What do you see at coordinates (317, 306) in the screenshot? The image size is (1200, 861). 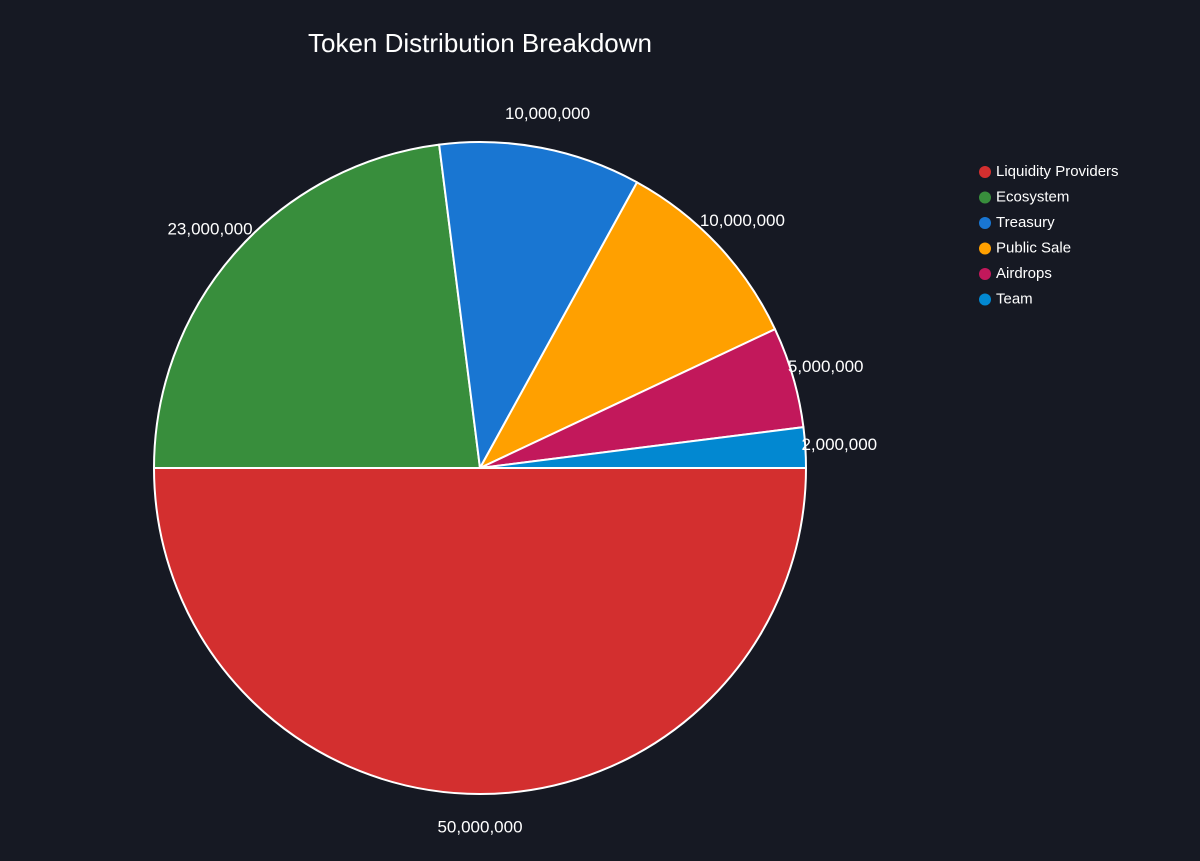 I see `pie-slice-ecosystem` at bounding box center [317, 306].